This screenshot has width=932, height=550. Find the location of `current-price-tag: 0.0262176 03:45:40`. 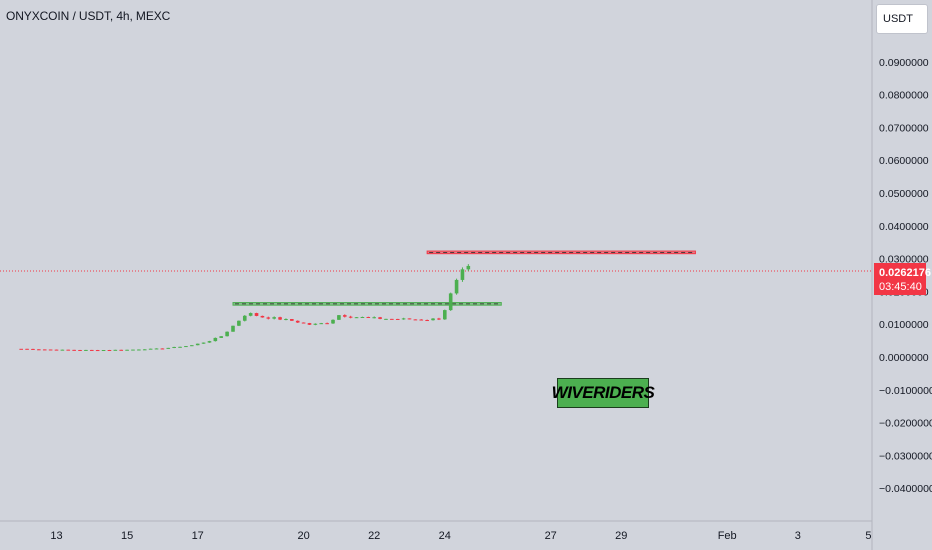

current-price-tag: 0.0262176 03:45:40 is located at coordinates (902, 279).